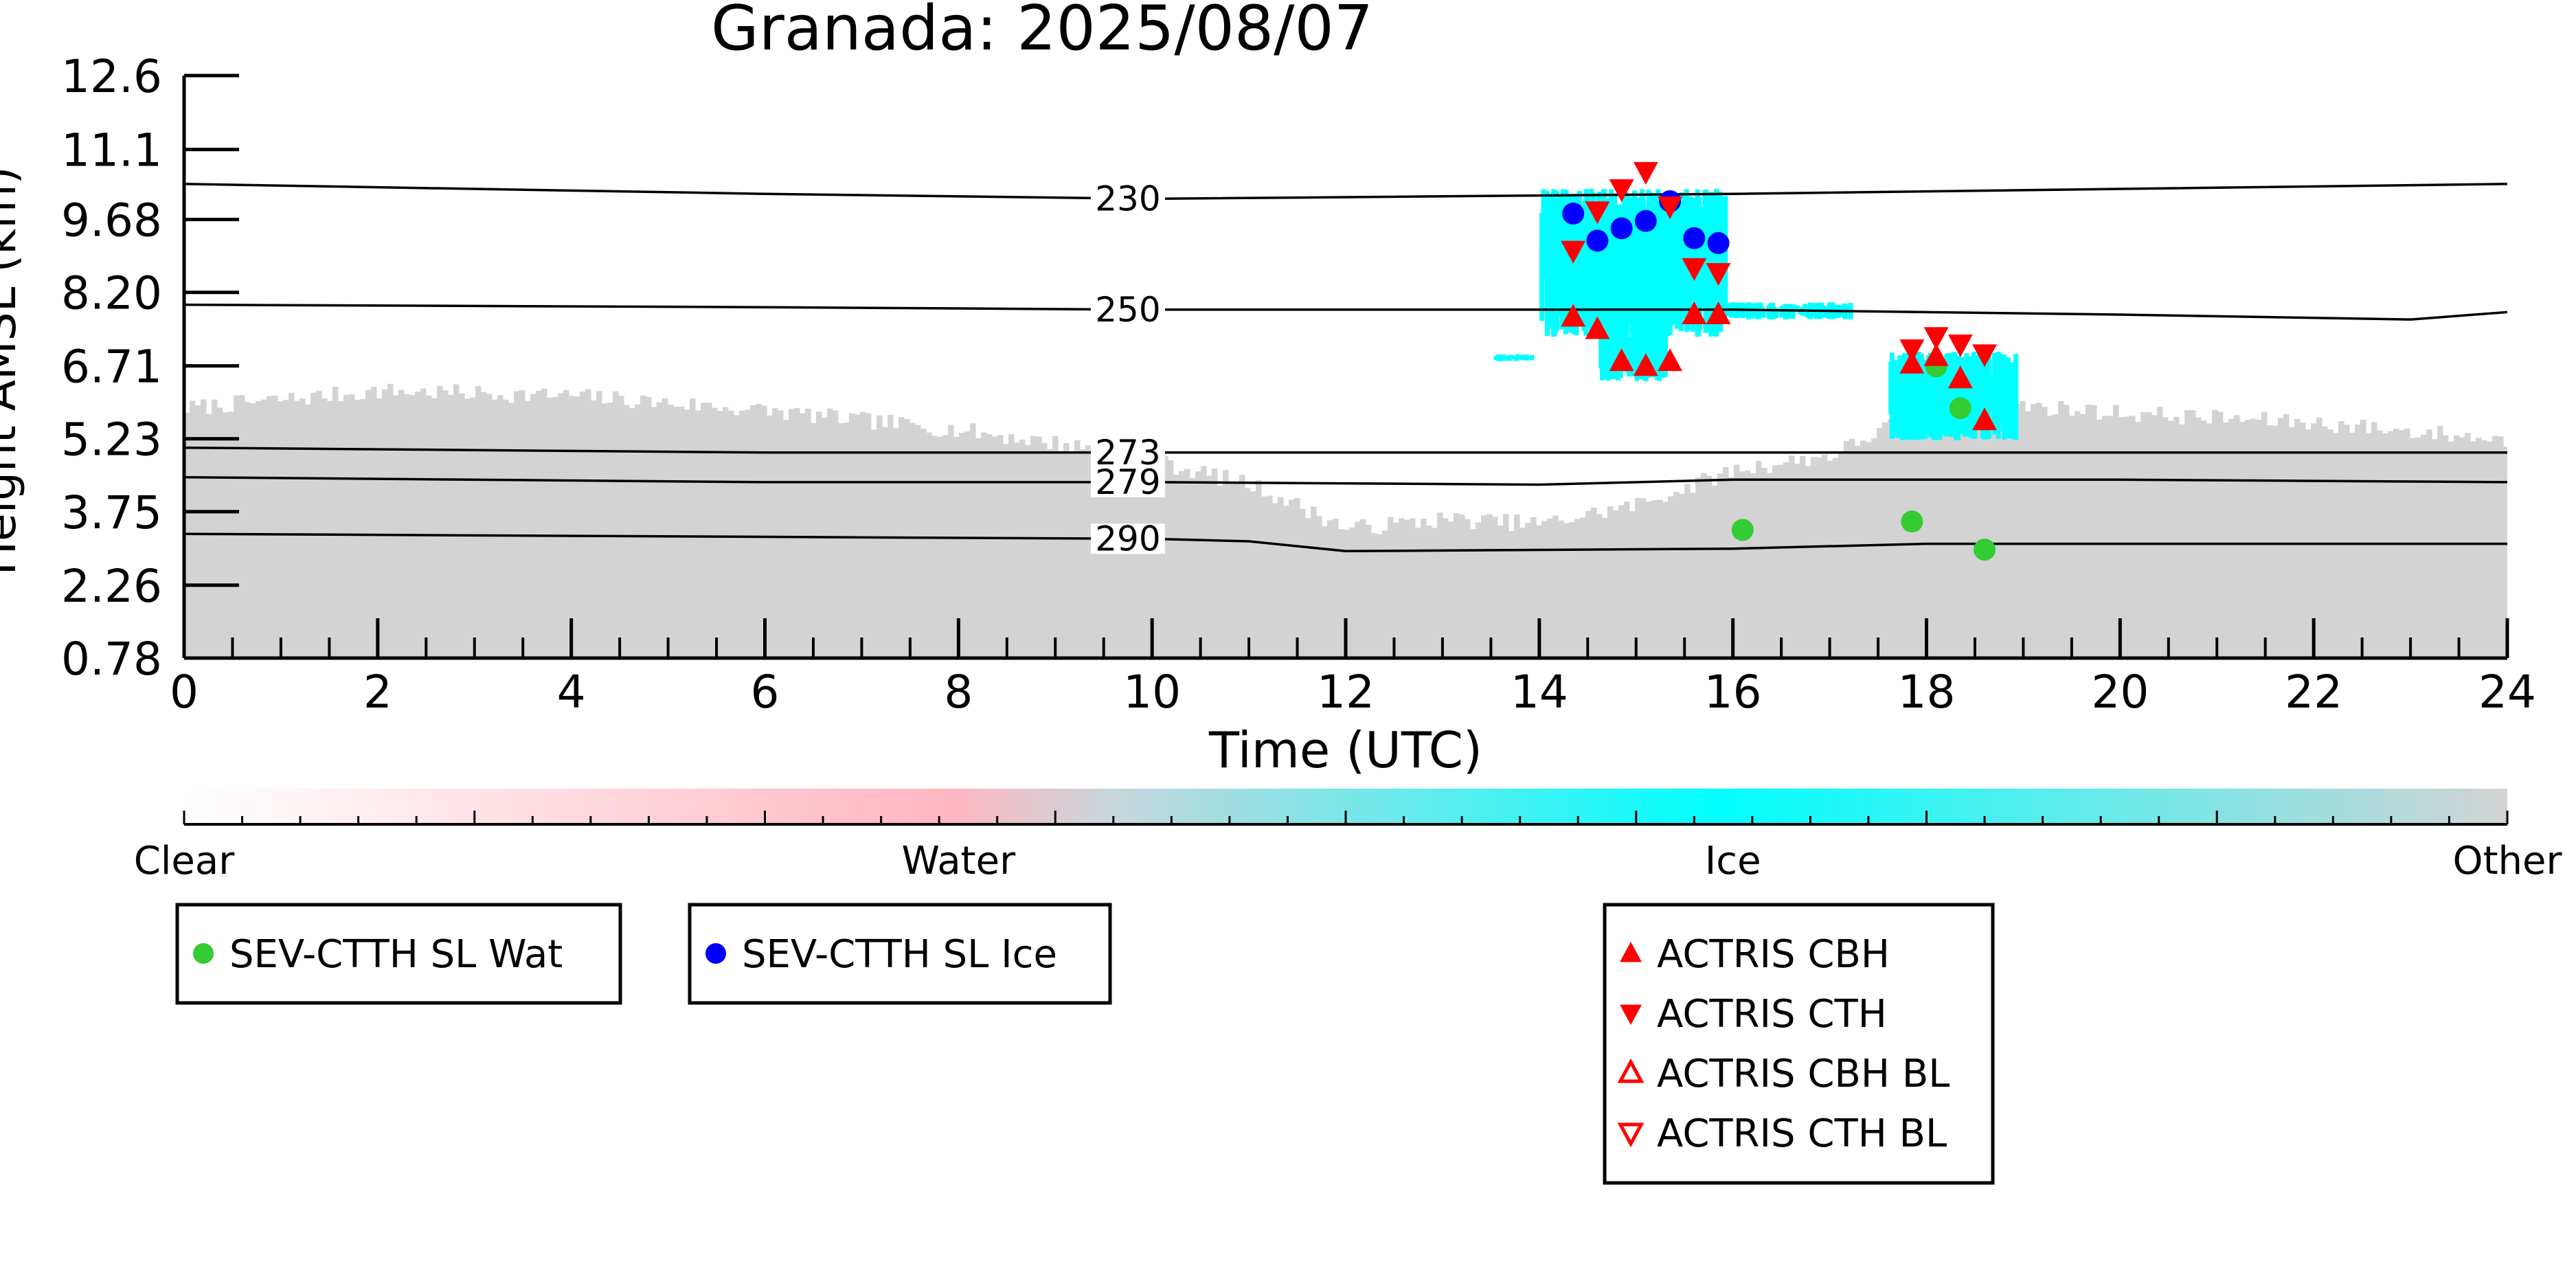 This screenshot has width=2576, height=1288. Describe the element at coordinates (111, 220) in the screenshot. I see `y-tick-label: 9.68` at that location.